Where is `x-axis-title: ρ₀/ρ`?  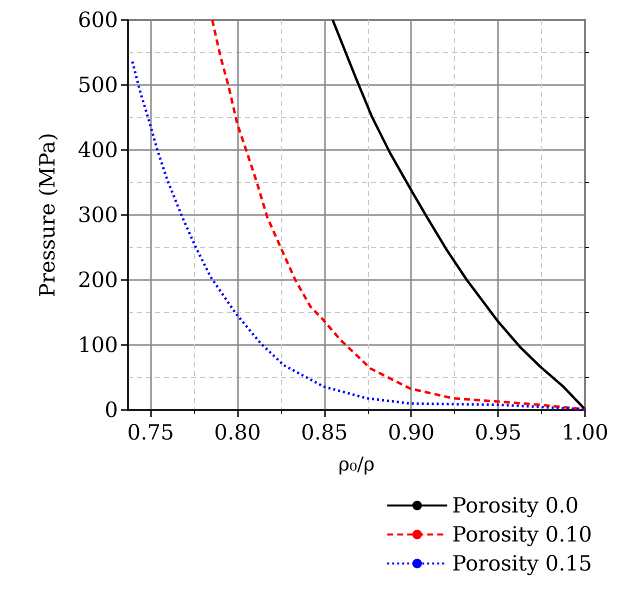 x-axis-title: ρ₀/ρ is located at coordinates (356, 465).